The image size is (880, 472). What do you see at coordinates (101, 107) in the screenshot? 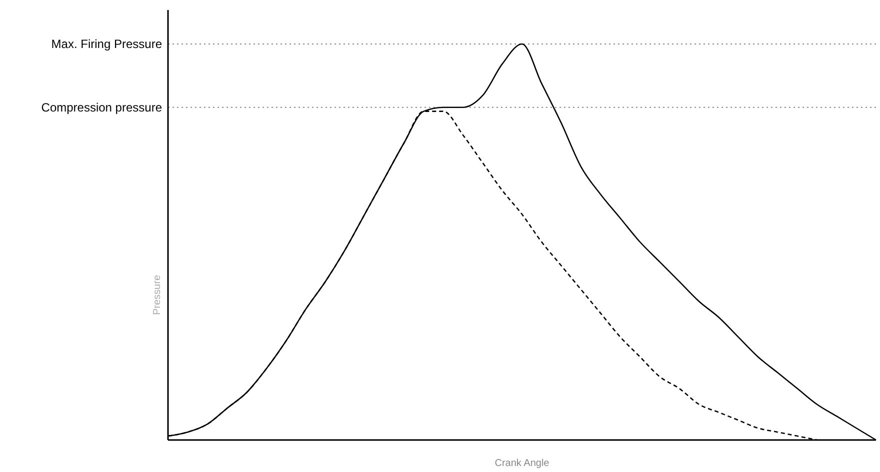
I see `ref-line-label: Compression pressure` at bounding box center [101, 107].